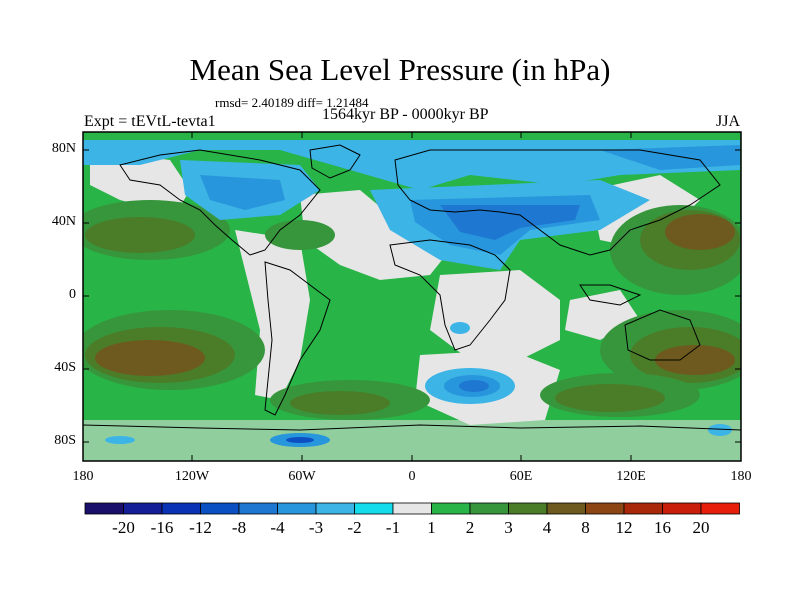  Describe the element at coordinates (585, 527) in the screenshot. I see `colorbar-label: 8` at that location.